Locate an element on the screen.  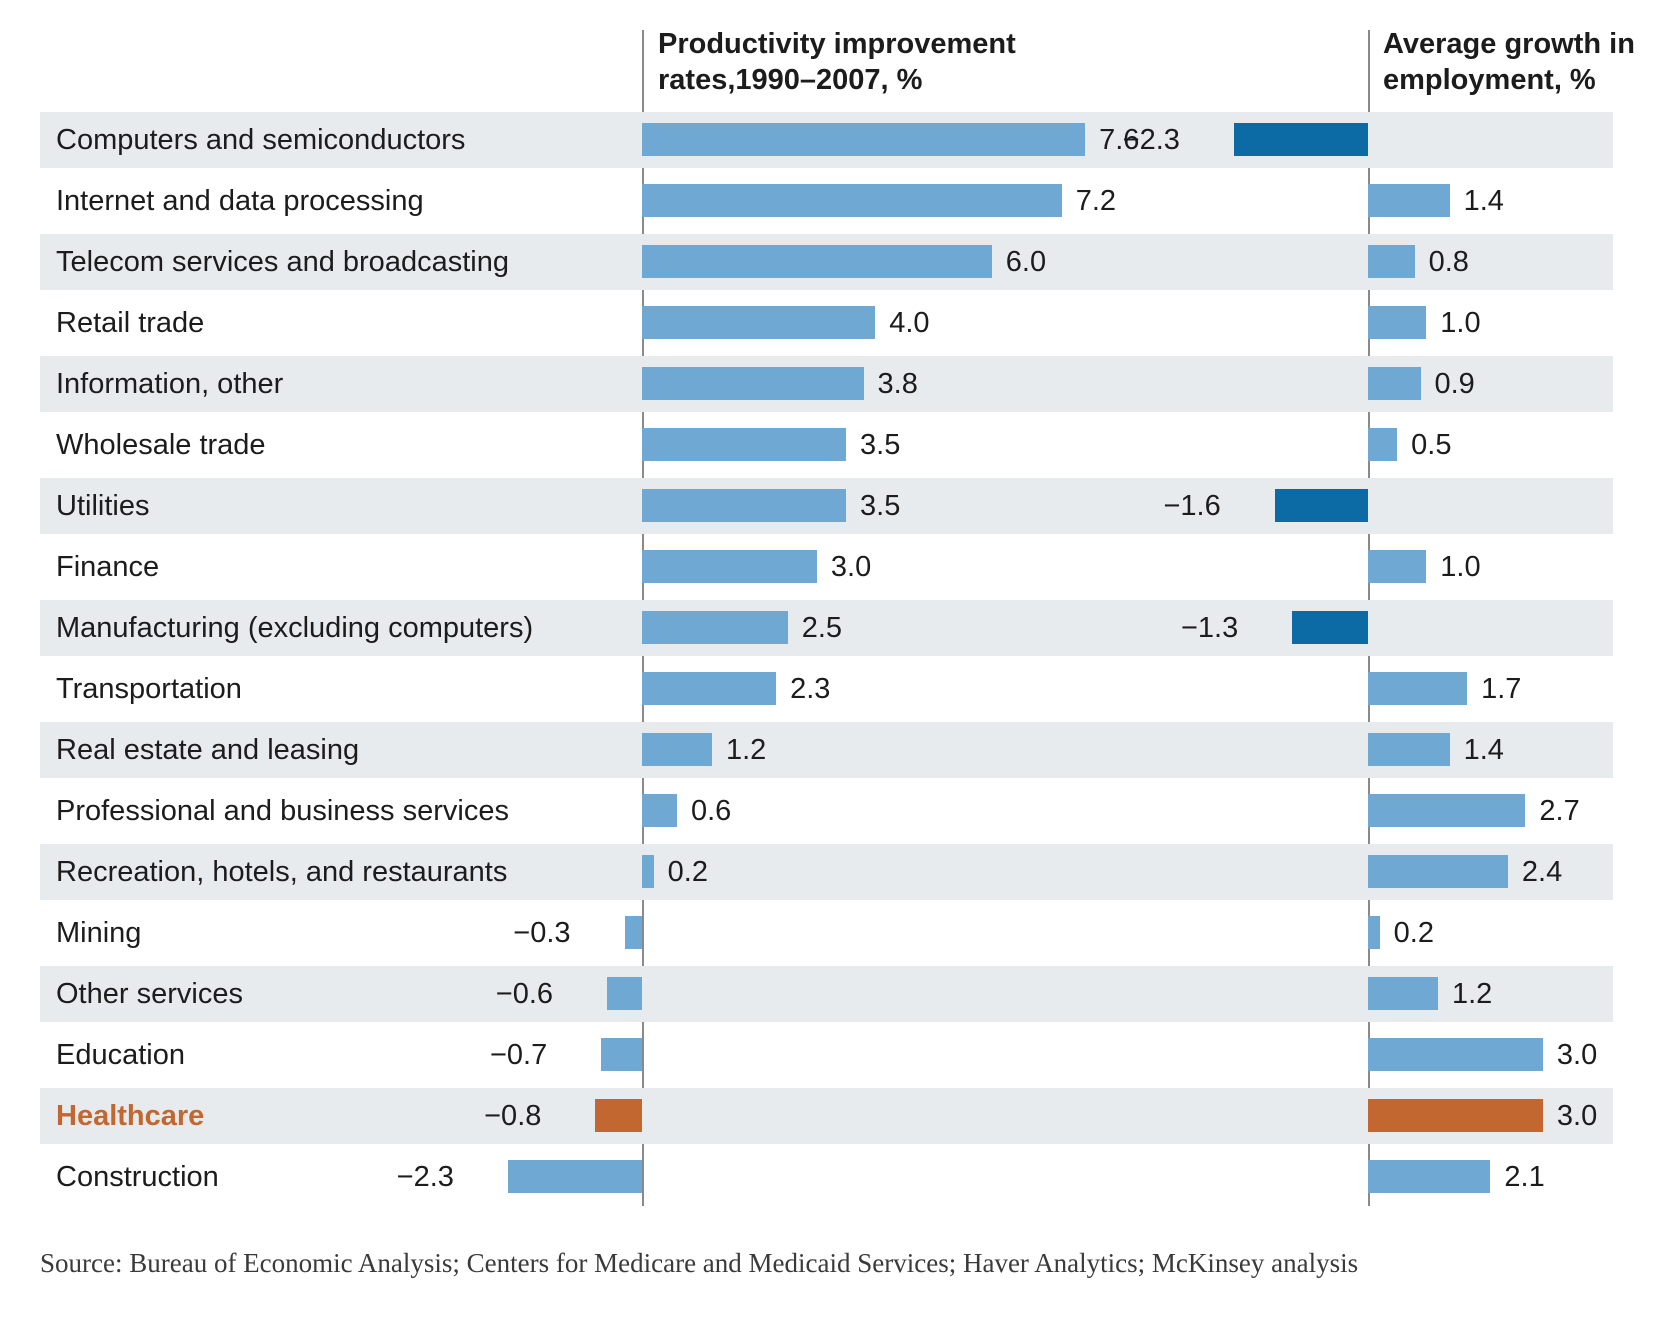
employment-value: 2.4 is located at coordinates (1542, 872).